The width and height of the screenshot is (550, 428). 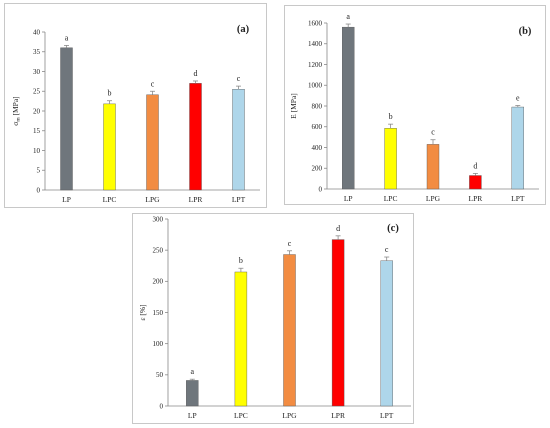 What do you see at coordinates (37, 131) in the screenshot?
I see `y-tick-label: 15` at bounding box center [37, 131].